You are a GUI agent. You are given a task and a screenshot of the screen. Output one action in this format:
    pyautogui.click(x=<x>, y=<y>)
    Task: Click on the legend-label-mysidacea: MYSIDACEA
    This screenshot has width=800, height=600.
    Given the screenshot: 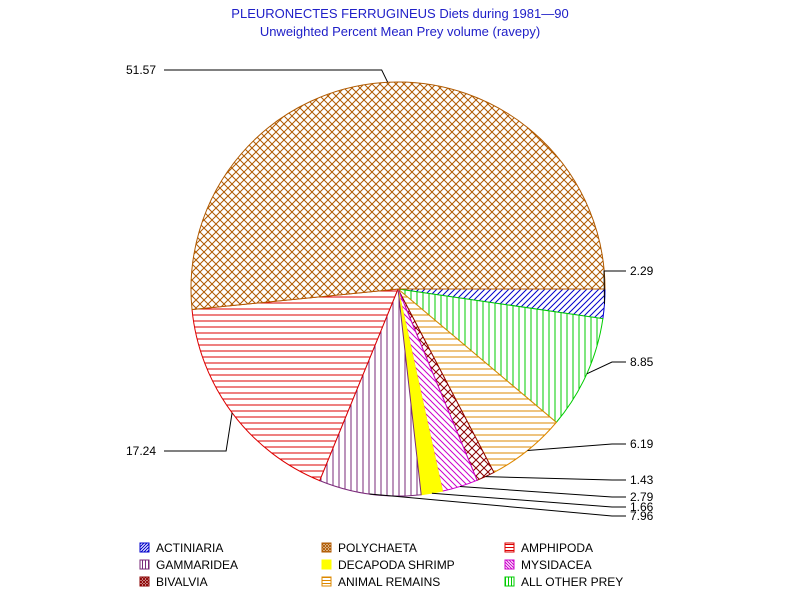 What is the action you would take?
    pyautogui.click(x=556, y=565)
    